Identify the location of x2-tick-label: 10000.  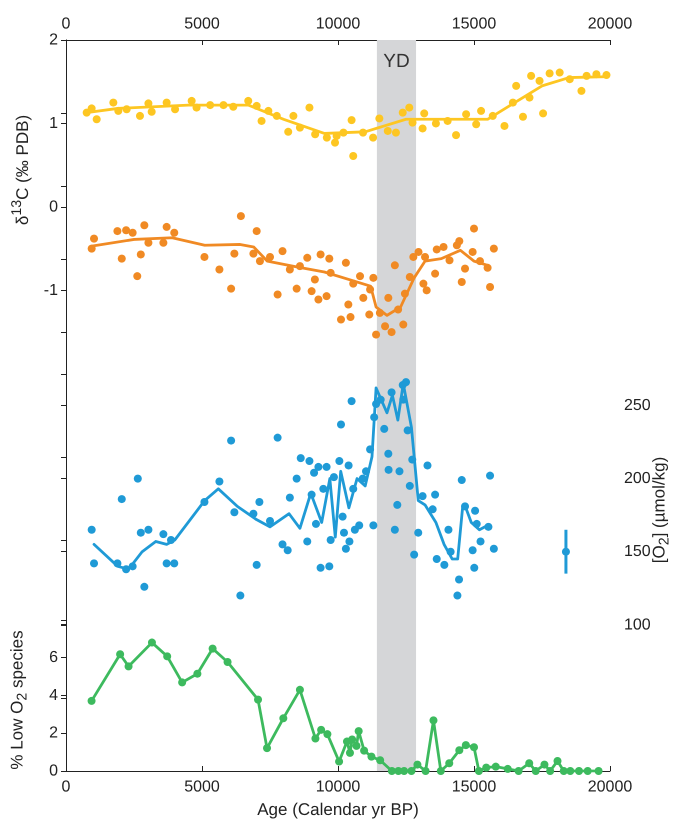
(338, 24).